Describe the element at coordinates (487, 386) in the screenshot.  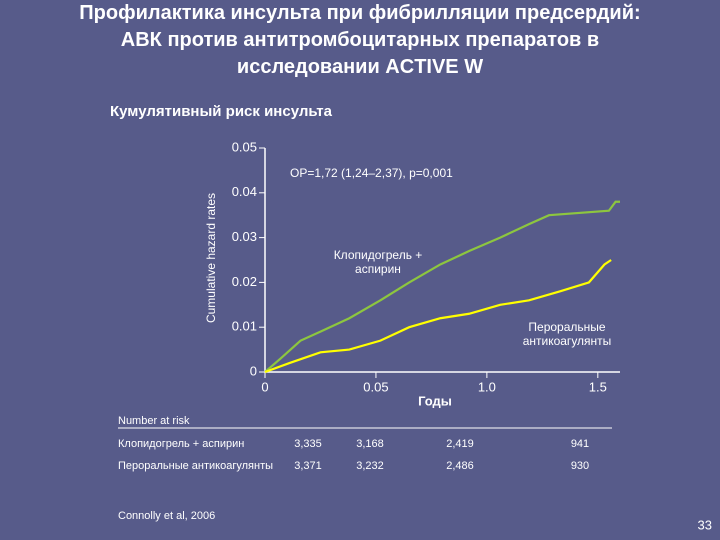
I see `x-tick-label: 1.0` at that location.